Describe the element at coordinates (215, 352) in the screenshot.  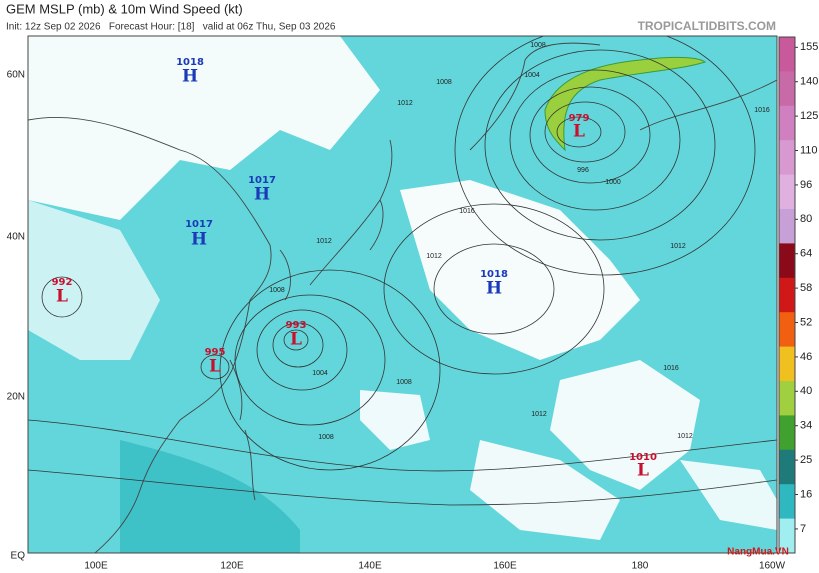
I see `center-value: 995` at that location.